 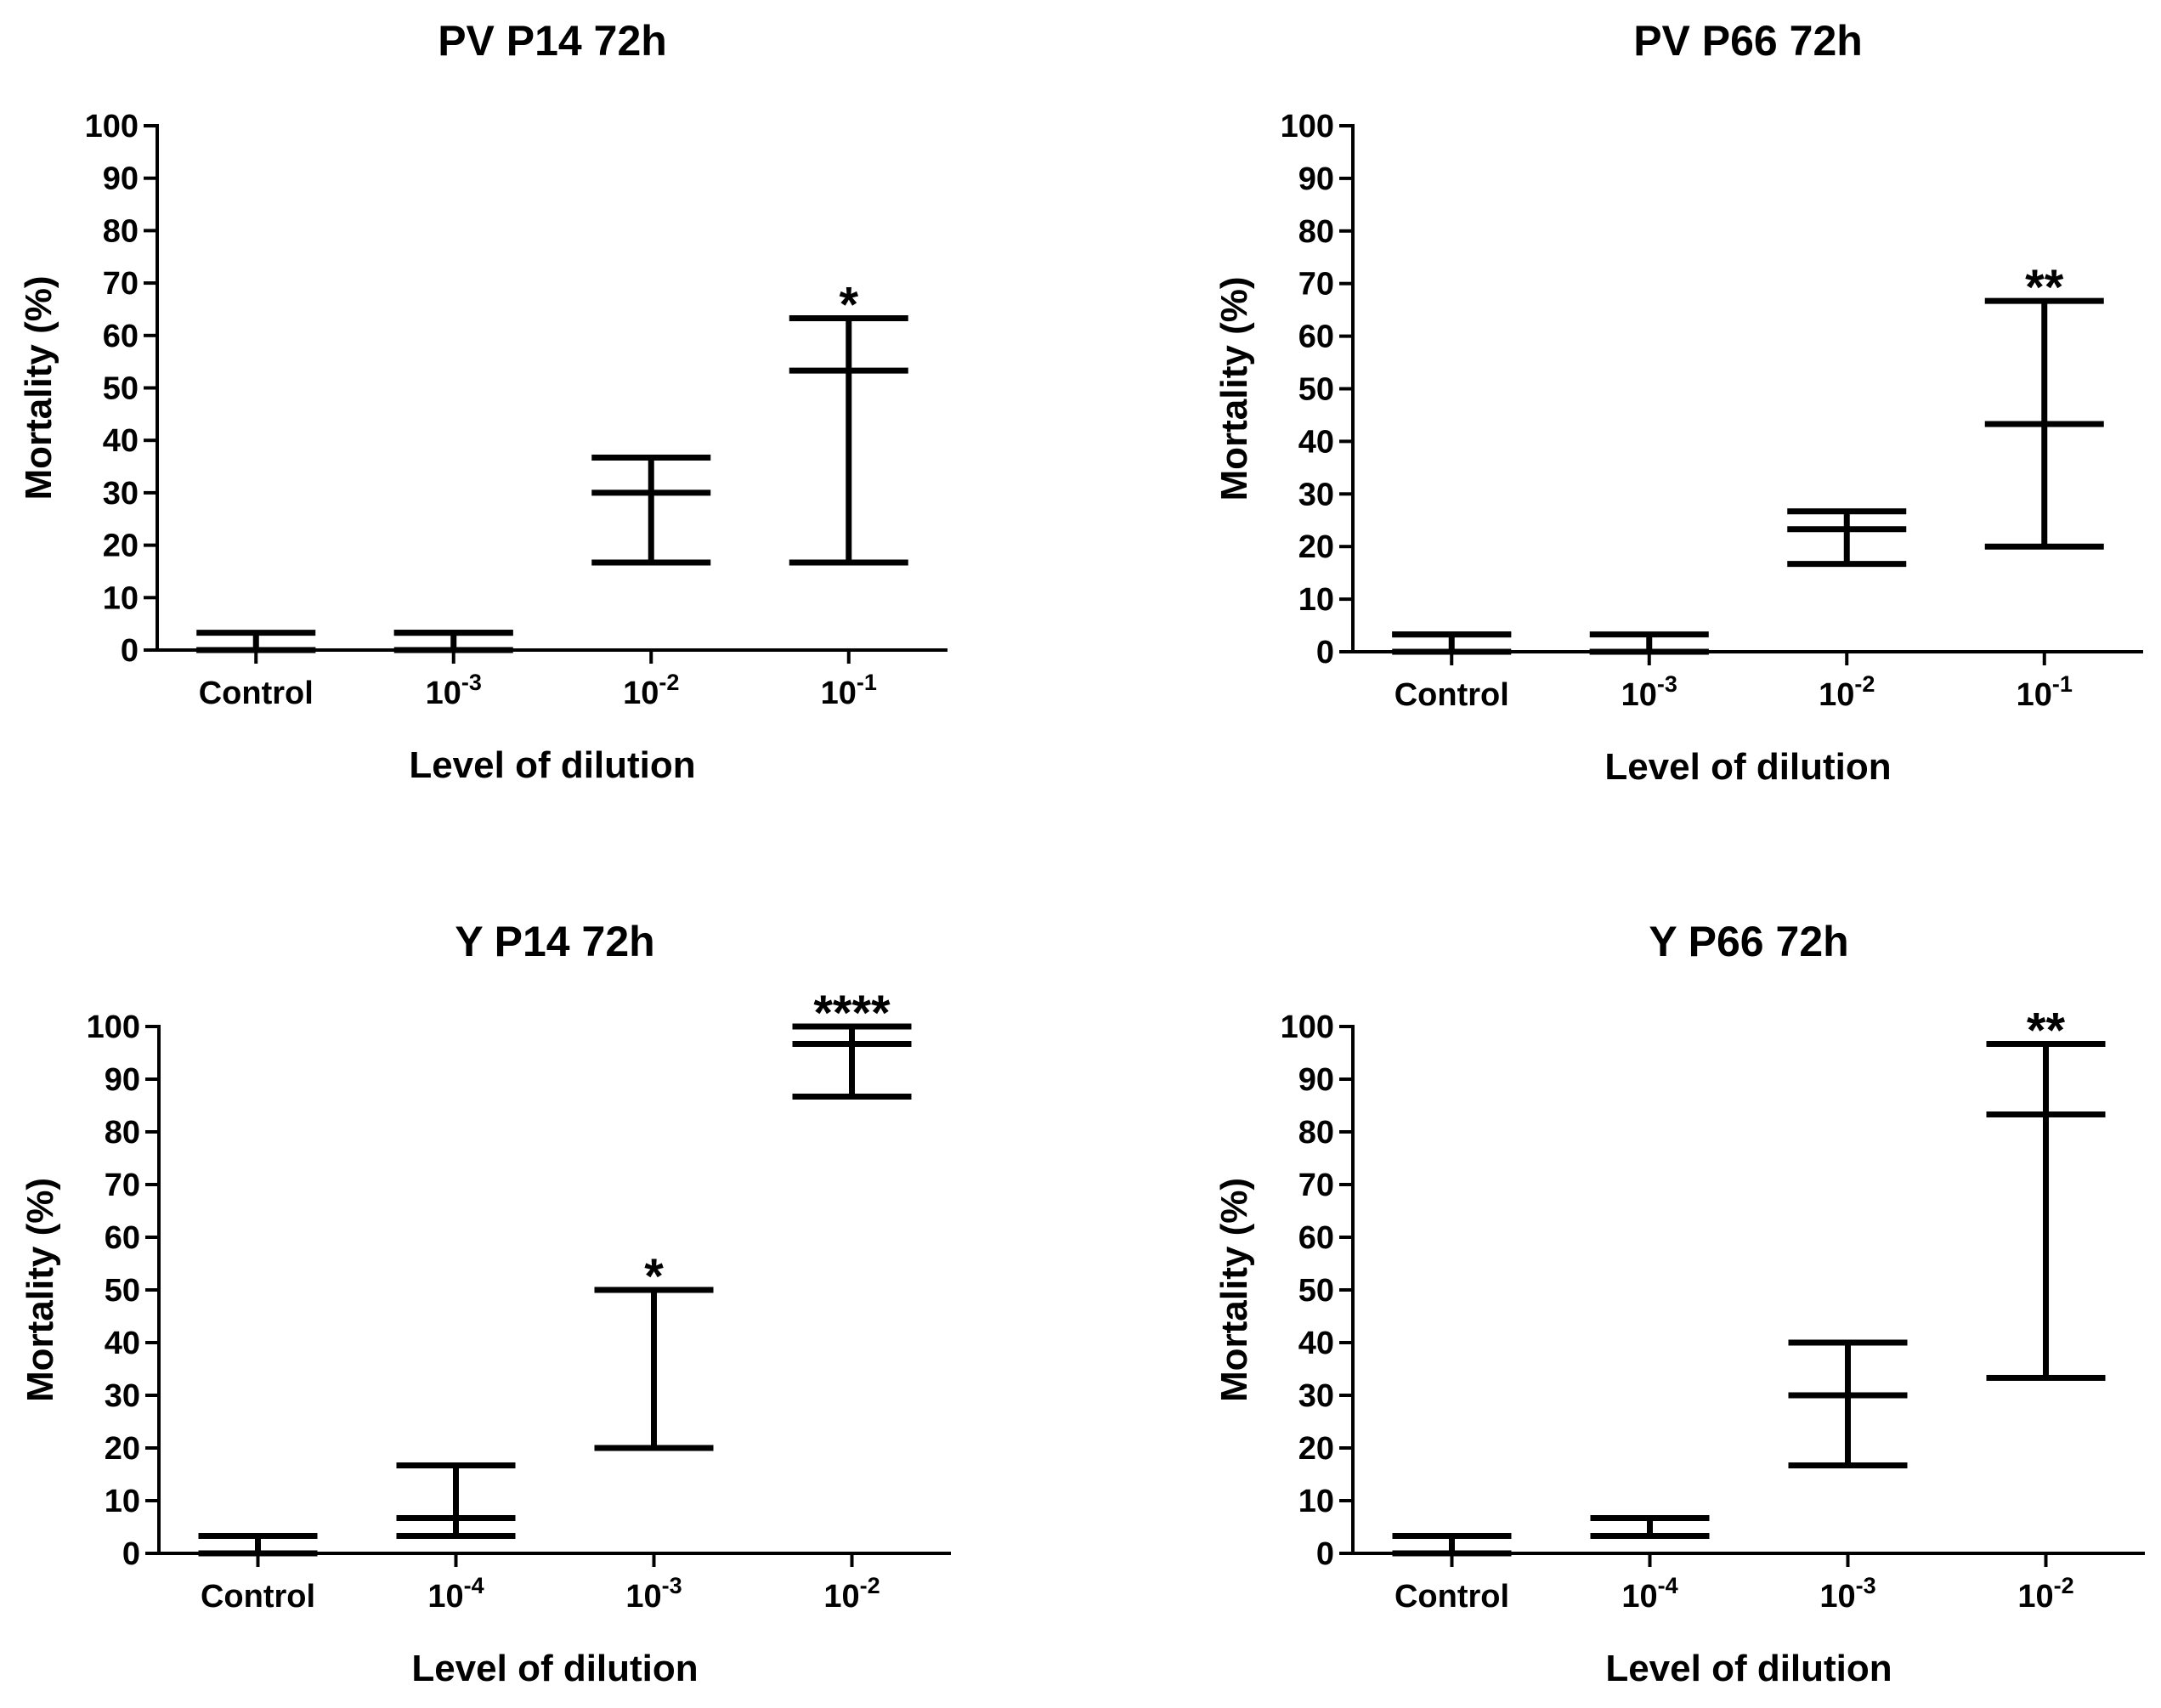 I want to click on chart-title: Y P14 72h, so click(x=554, y=942).